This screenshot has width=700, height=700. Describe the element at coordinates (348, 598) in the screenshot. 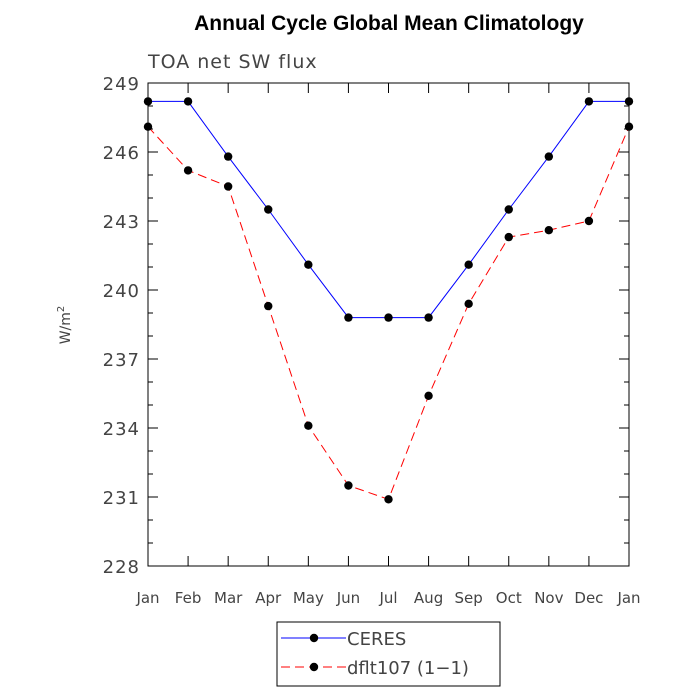

I see `x-tick-label: Jun` at that location.